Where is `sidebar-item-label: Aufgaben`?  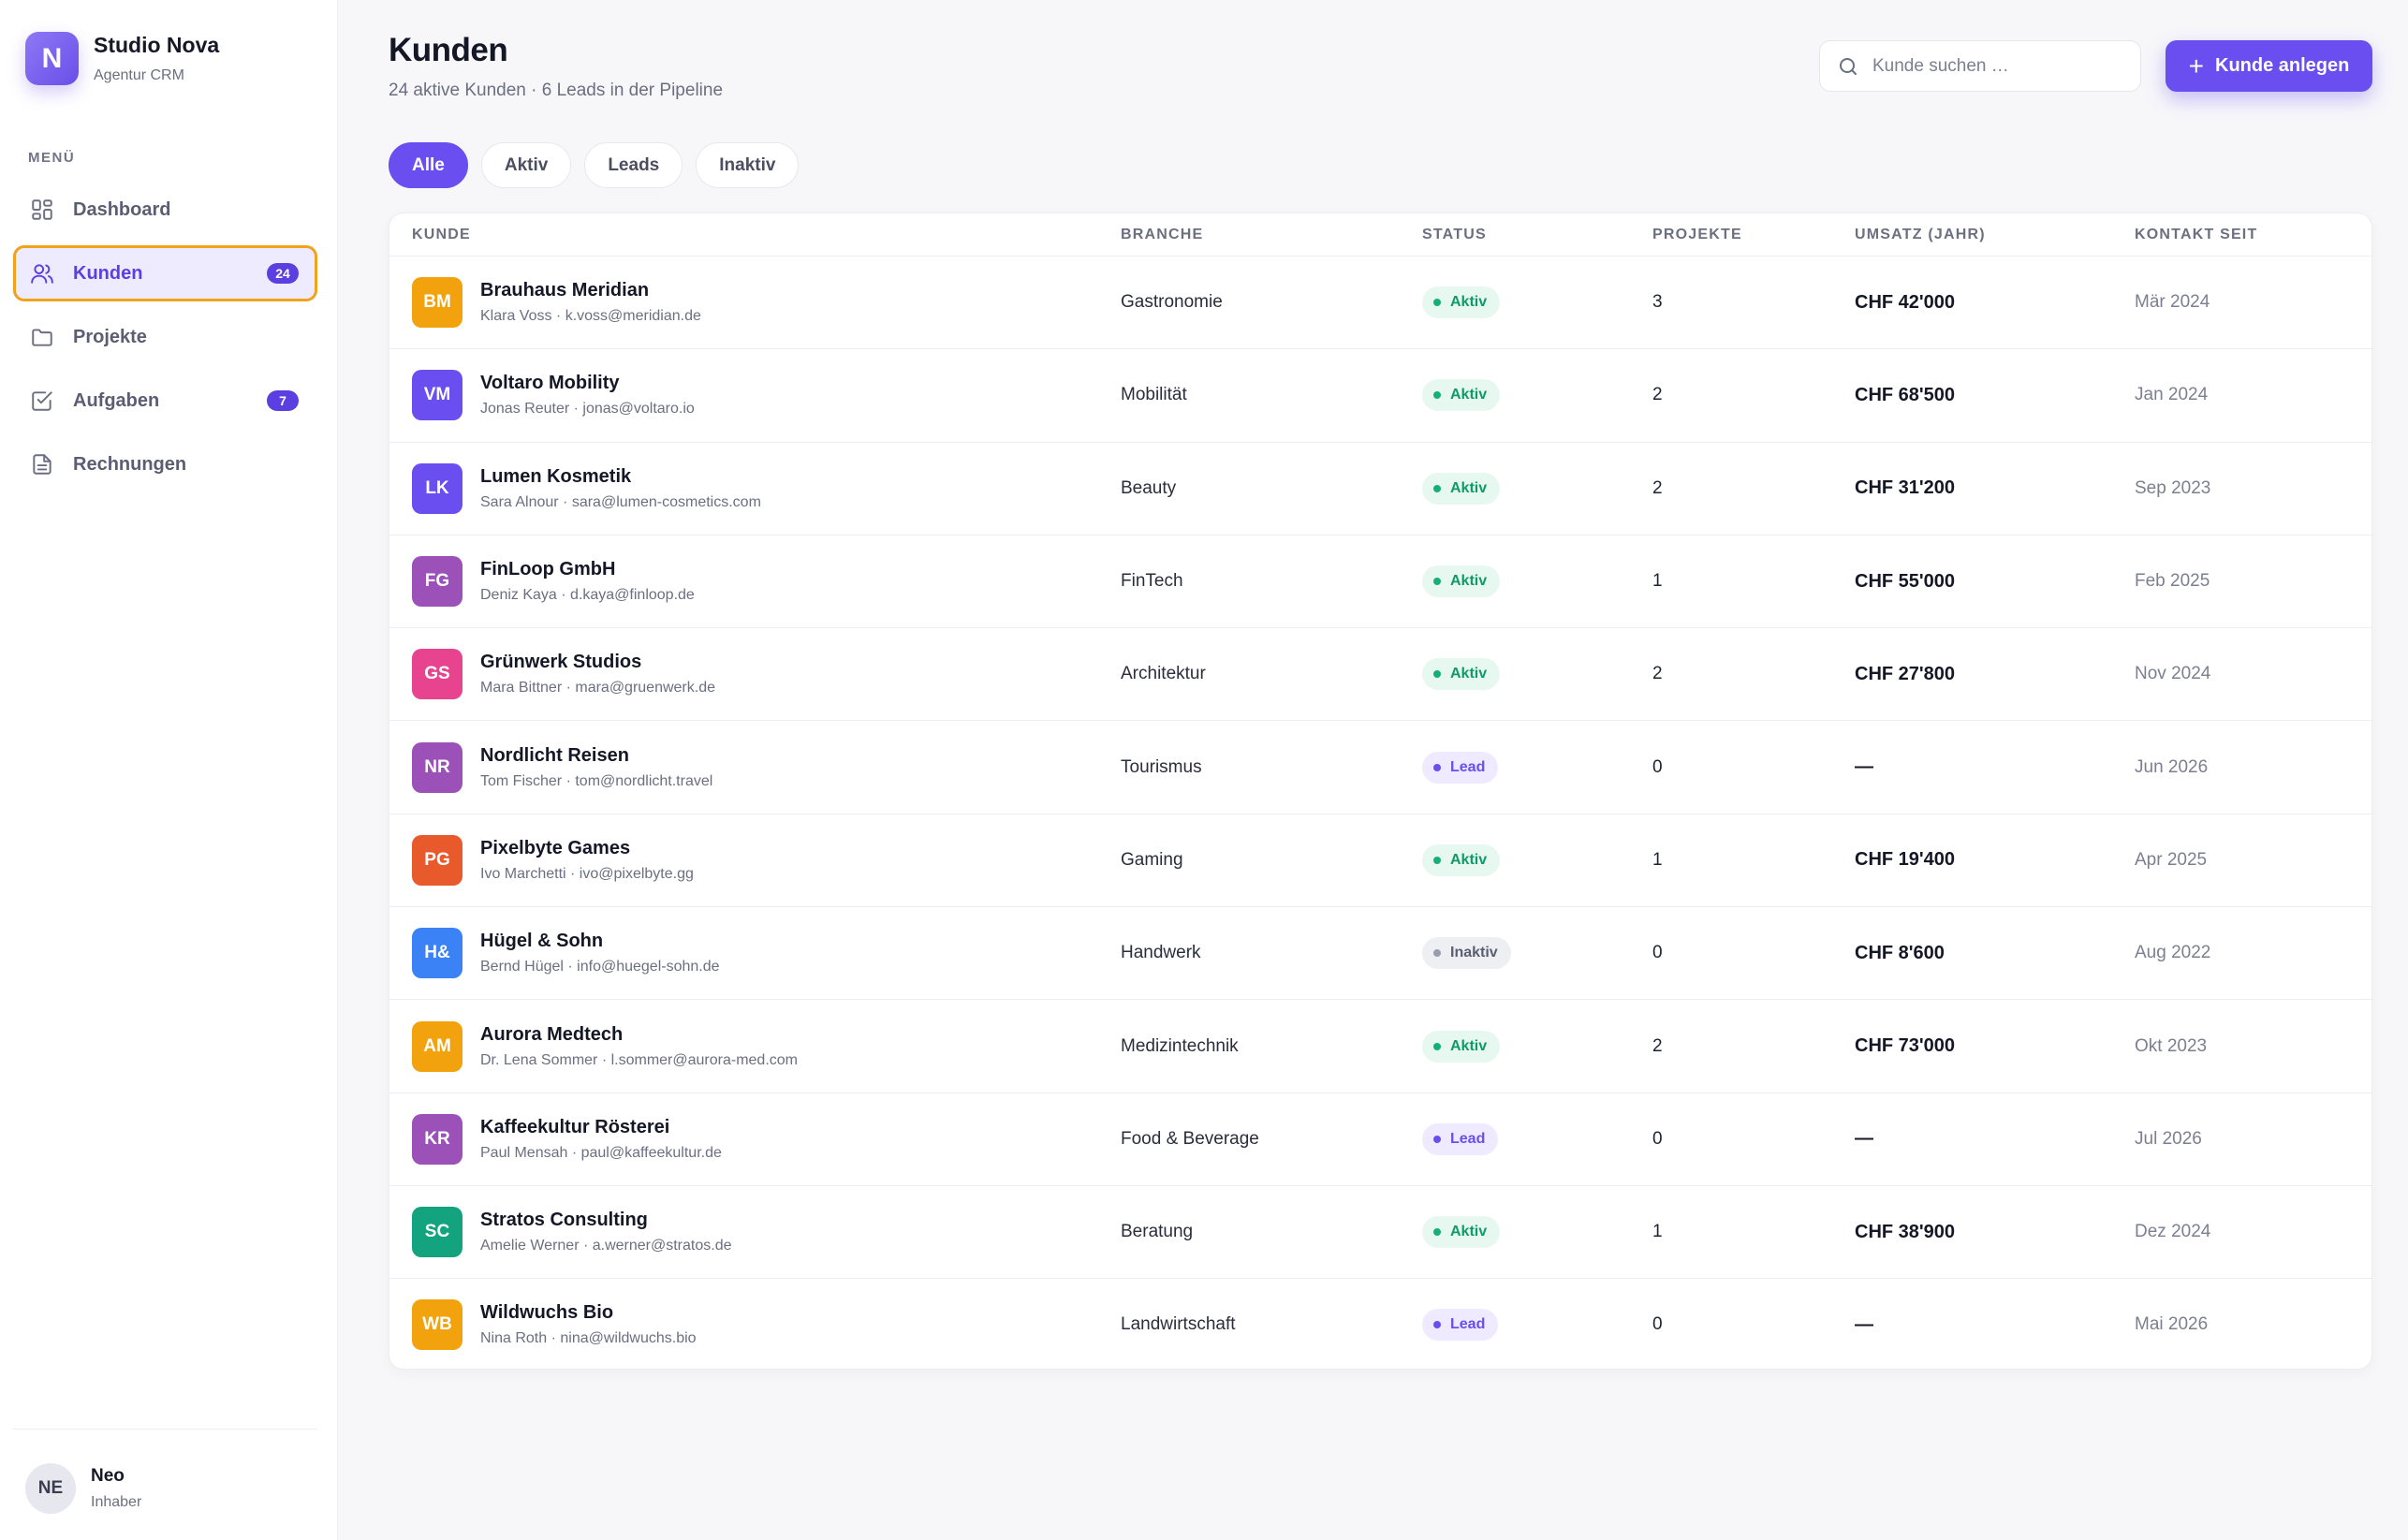 sidebar-item-label: Aufgaben is located at coordinates (116, 400).